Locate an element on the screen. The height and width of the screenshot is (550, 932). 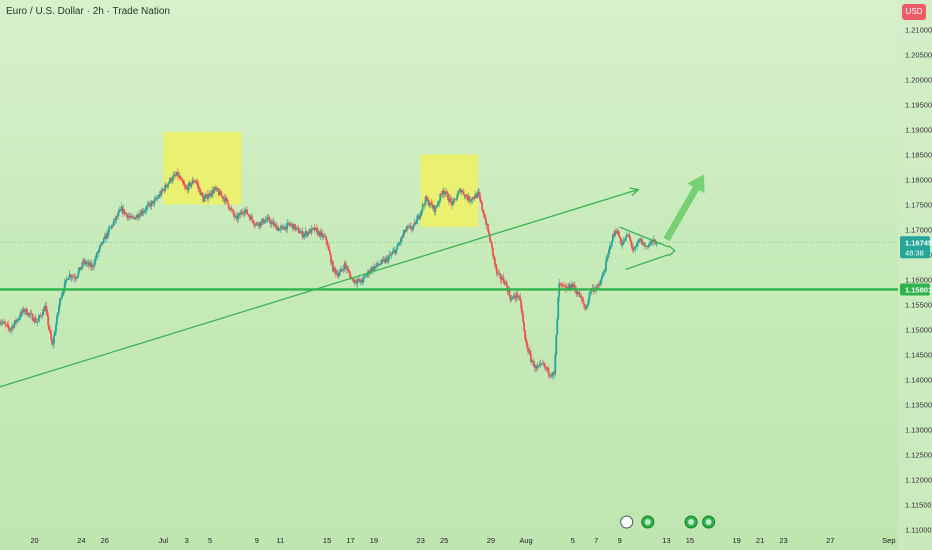
projection-arrow is located at coordinates (684, 208).